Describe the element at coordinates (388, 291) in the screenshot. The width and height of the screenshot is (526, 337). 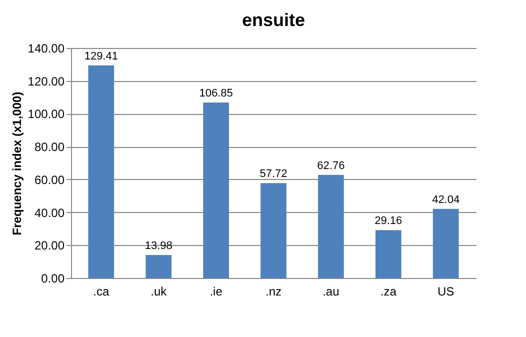
I see `x-tick-label: .za` at that location.